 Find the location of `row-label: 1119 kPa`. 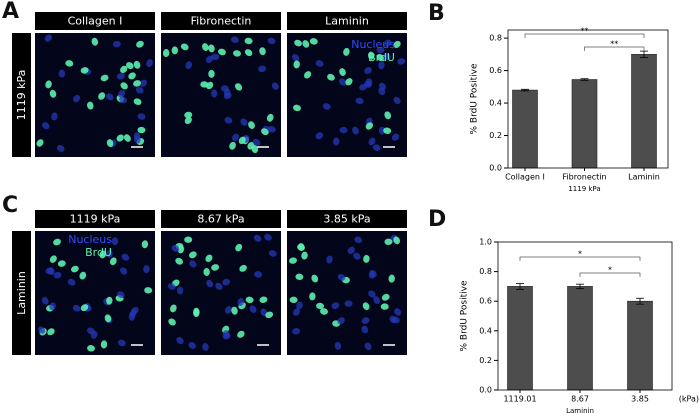

row-label: 1119 kPa is located at coordinates (21, 95).